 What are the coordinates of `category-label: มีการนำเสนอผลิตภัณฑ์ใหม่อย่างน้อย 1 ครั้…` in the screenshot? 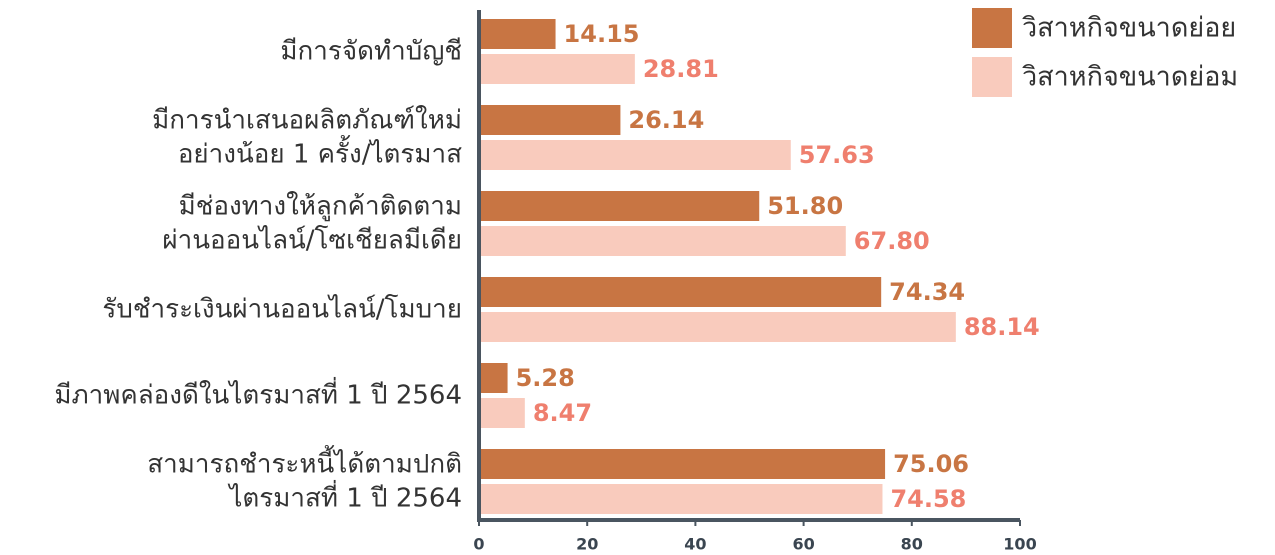 It's located at (307, 137).